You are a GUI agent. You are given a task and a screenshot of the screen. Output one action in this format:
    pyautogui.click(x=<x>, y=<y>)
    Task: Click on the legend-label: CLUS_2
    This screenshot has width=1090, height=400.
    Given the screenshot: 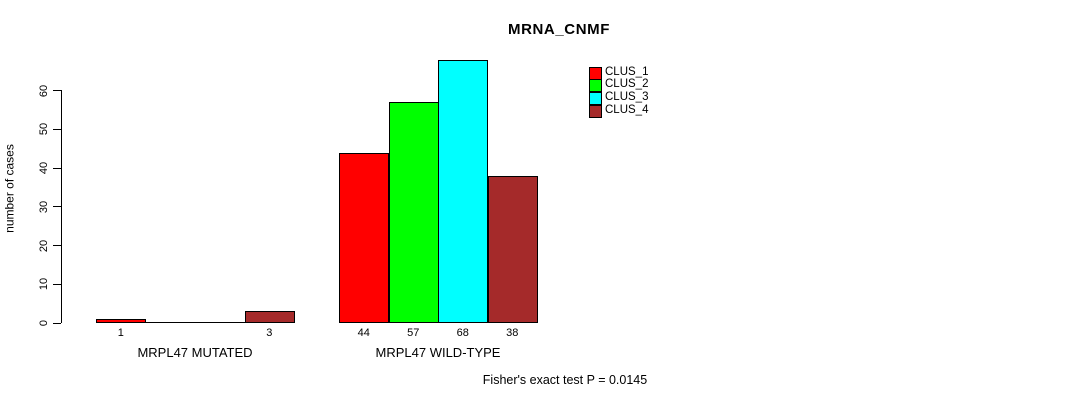 What is the action you would take?
    pyautogui.click(x=627, y=84)
    